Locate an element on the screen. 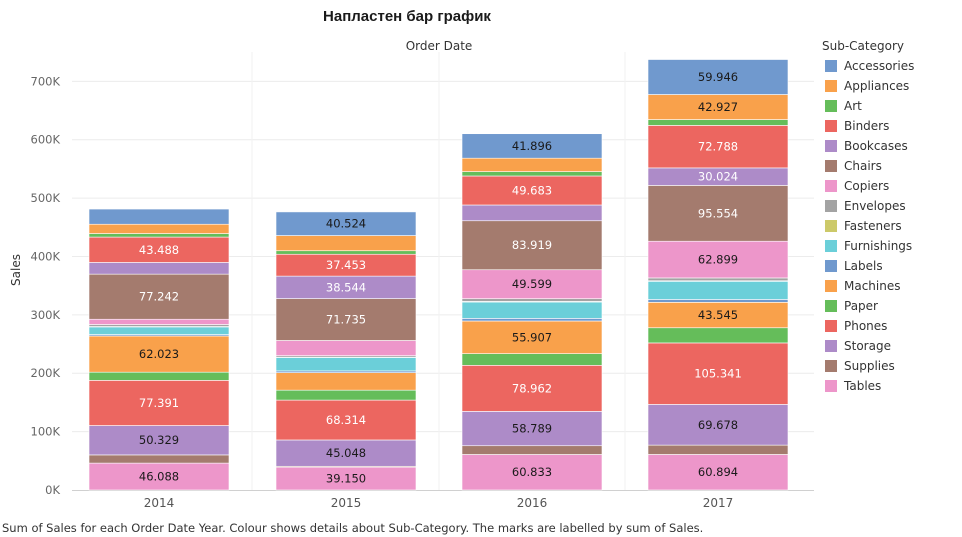  data-label: 46.088 is located at coordinates (159, 477).